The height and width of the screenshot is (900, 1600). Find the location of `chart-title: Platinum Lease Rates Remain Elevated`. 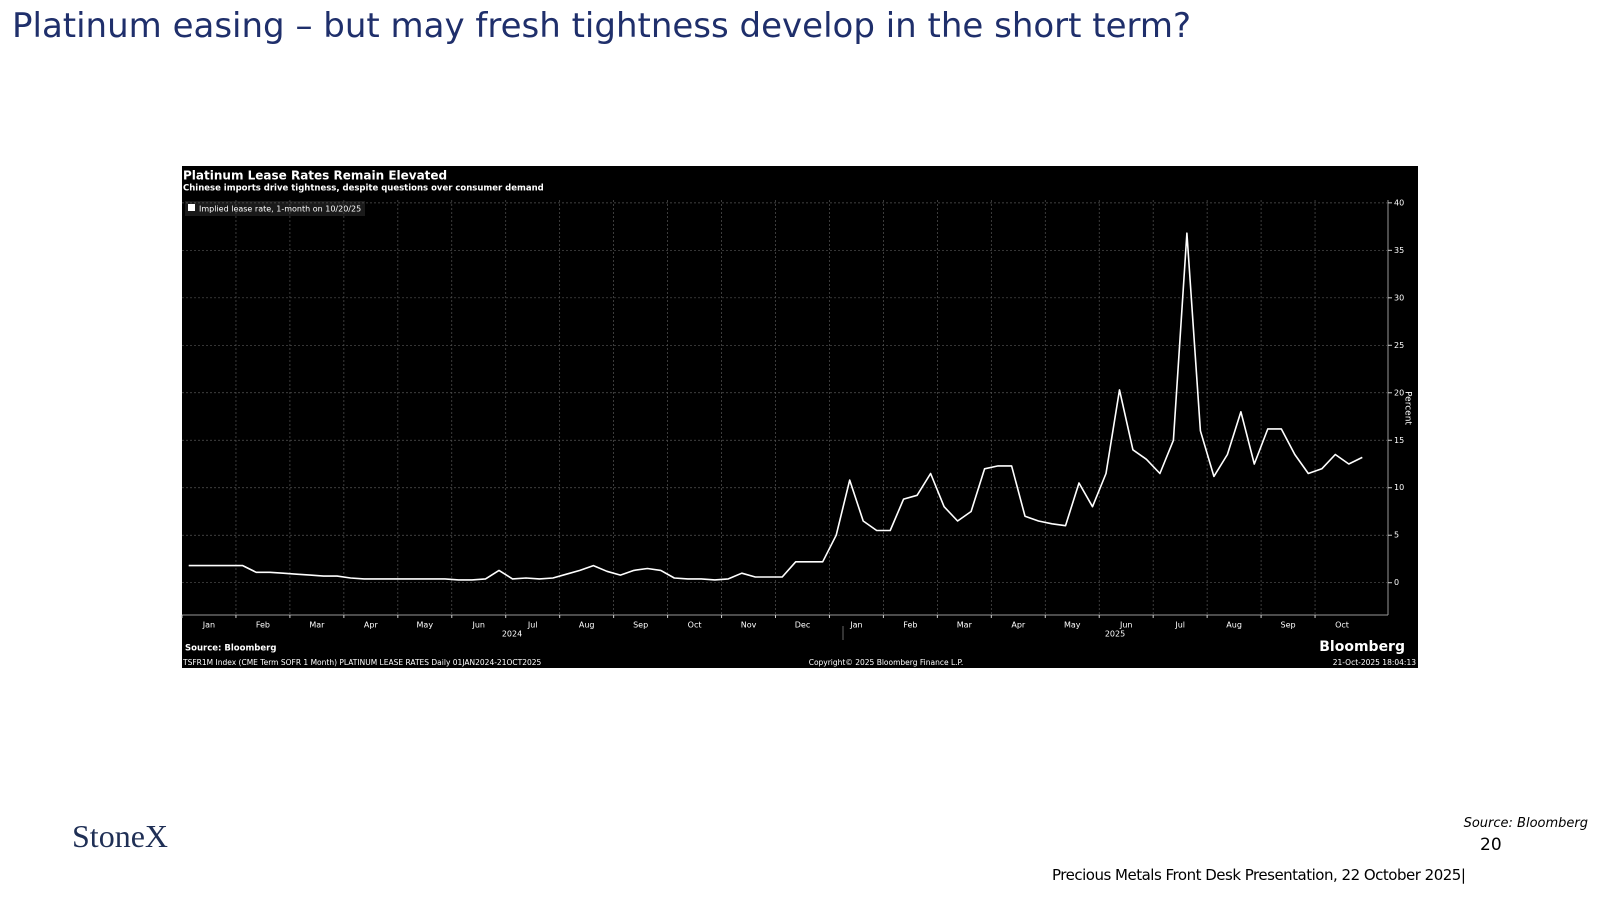

chart-title: Platinum Lease Rates Remain Elevated is located at coordinates (315, 176).